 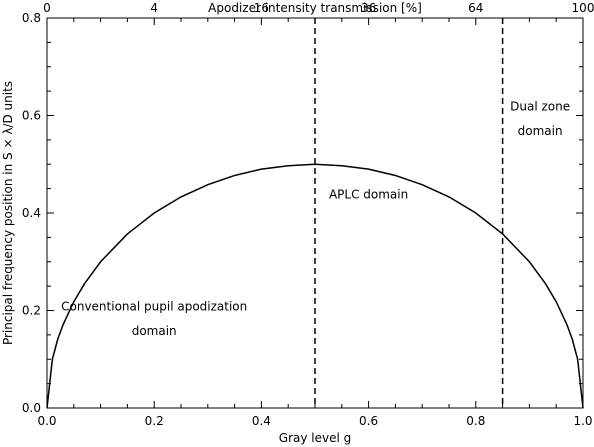 What do you see at coordinates (315, 438) in the screenshot?
I see `x-axis-title: Gray level g` at bounding box center [315, 438].